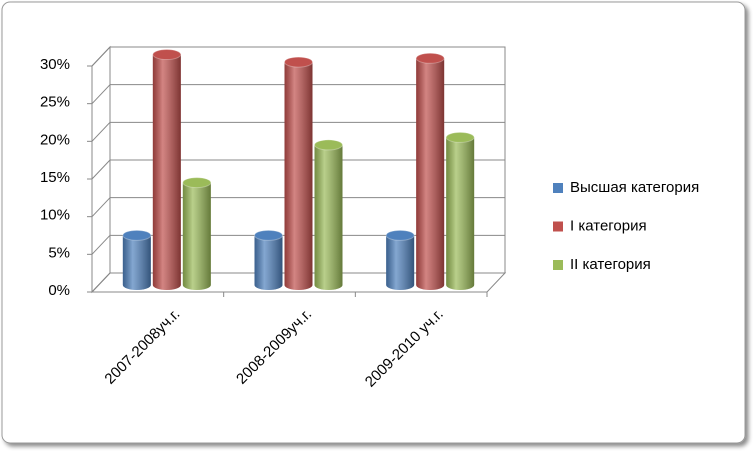 Image resolution: width=753 pixels, height=456 pixels. Describe the element at coordinates (59, 252) in the screenshot. I see `y-tick-label: 5%` at that location.